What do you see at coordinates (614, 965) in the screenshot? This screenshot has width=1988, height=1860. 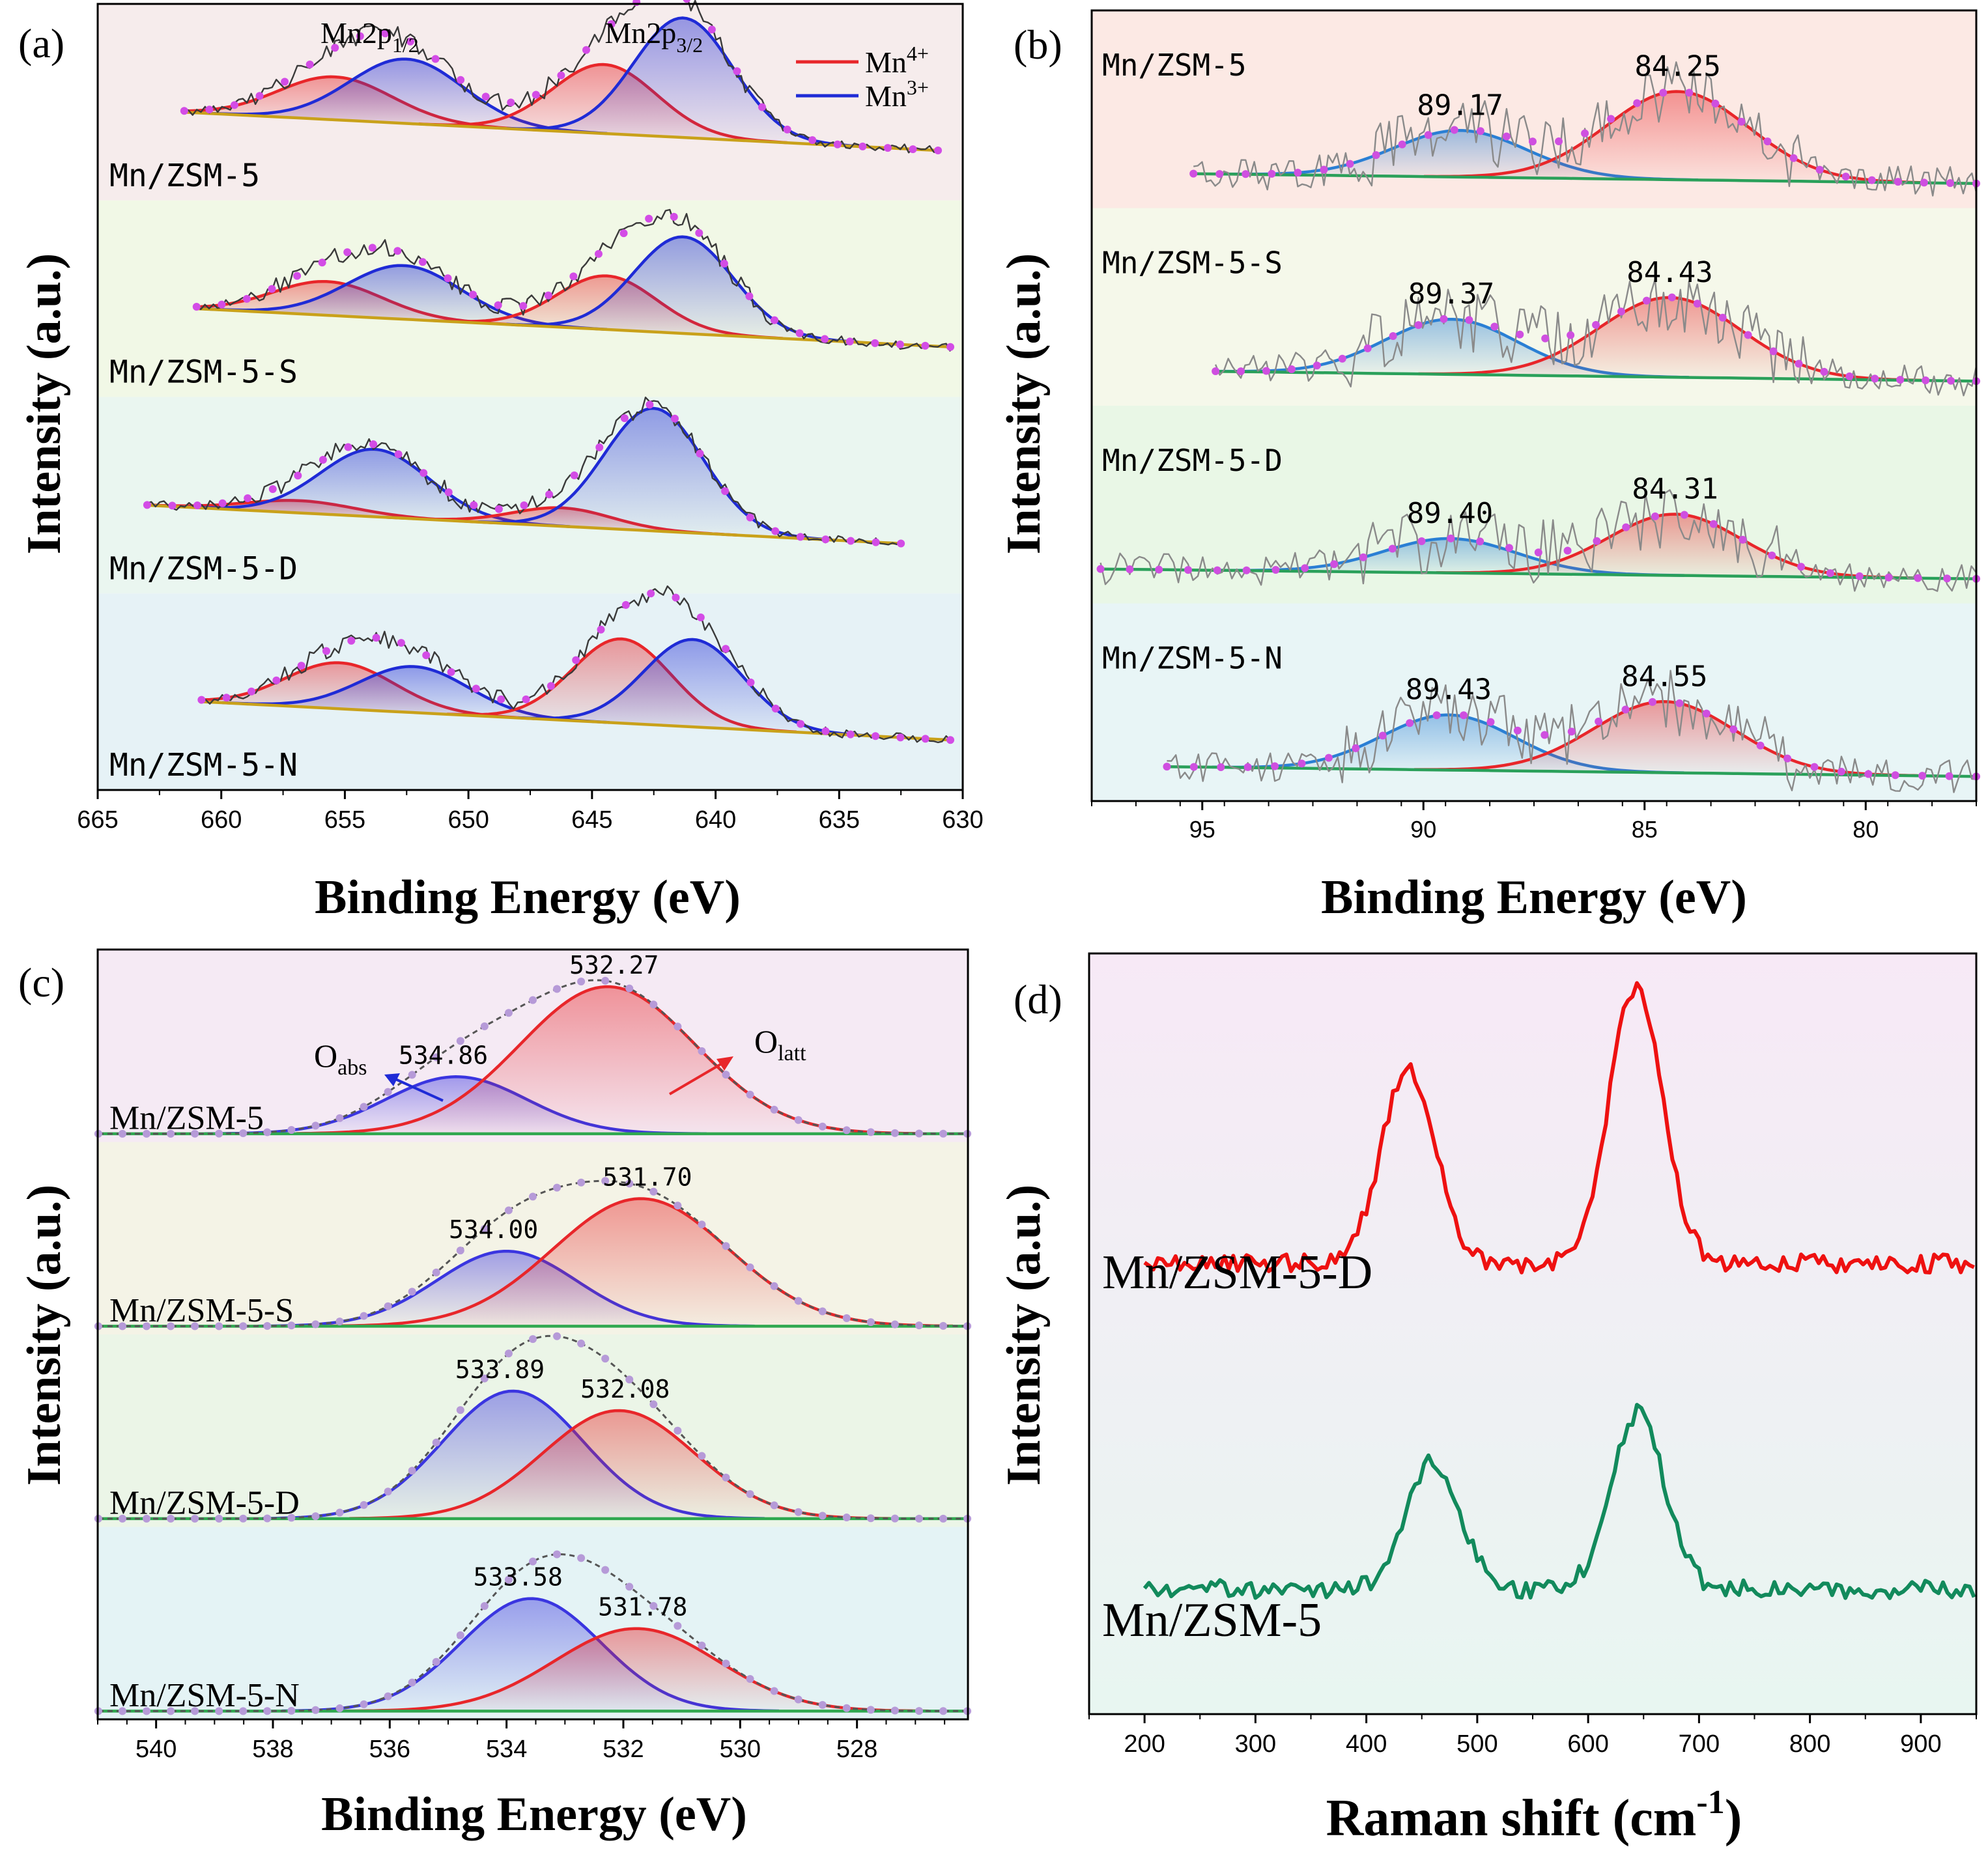 I see `peak-value-label: 532.27` at bounding box center [614, 965].